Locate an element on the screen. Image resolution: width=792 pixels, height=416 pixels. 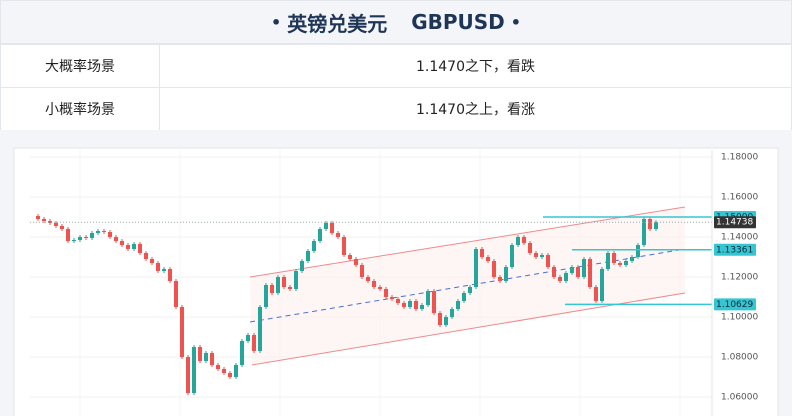
cell: 1.1470之上，看涨 is located at coordinates (475, 109).